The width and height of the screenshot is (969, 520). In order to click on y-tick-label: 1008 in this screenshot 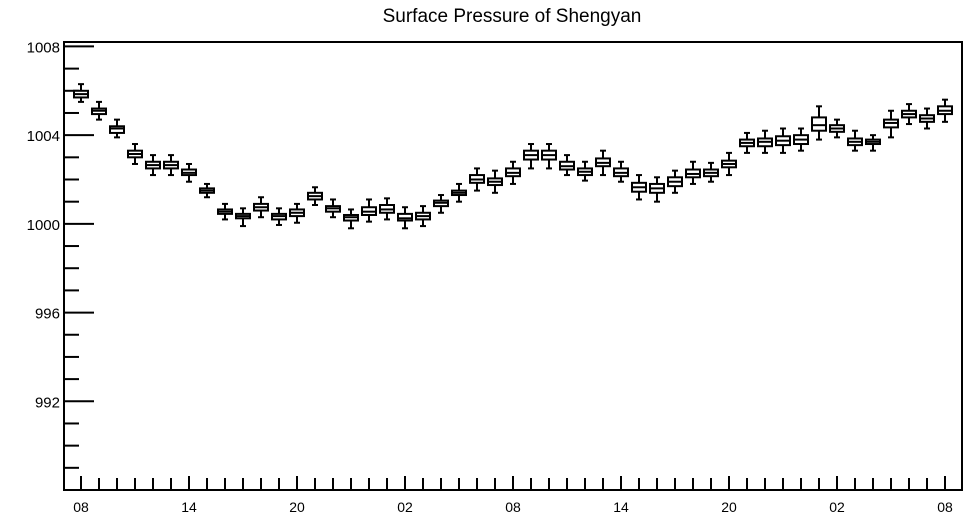, I will do `click(43, 47)`.